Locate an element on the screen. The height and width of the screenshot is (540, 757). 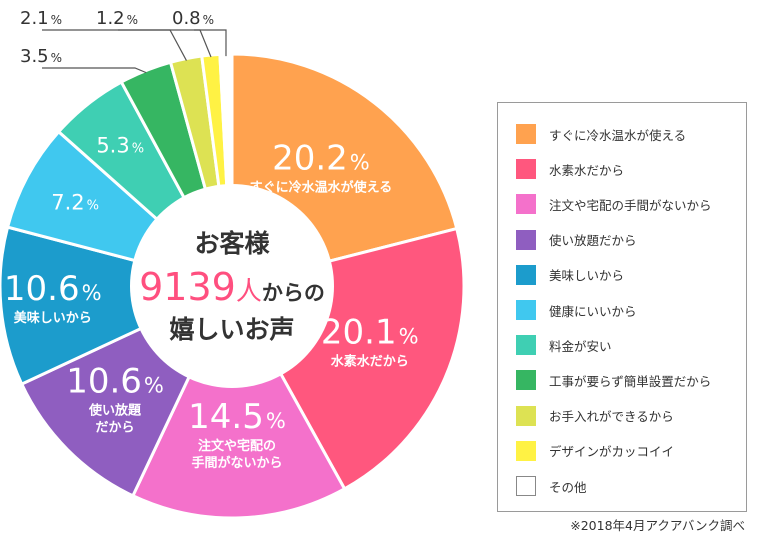
center-line-3: 嬉しいお声 is located at coordinates (231, 329).